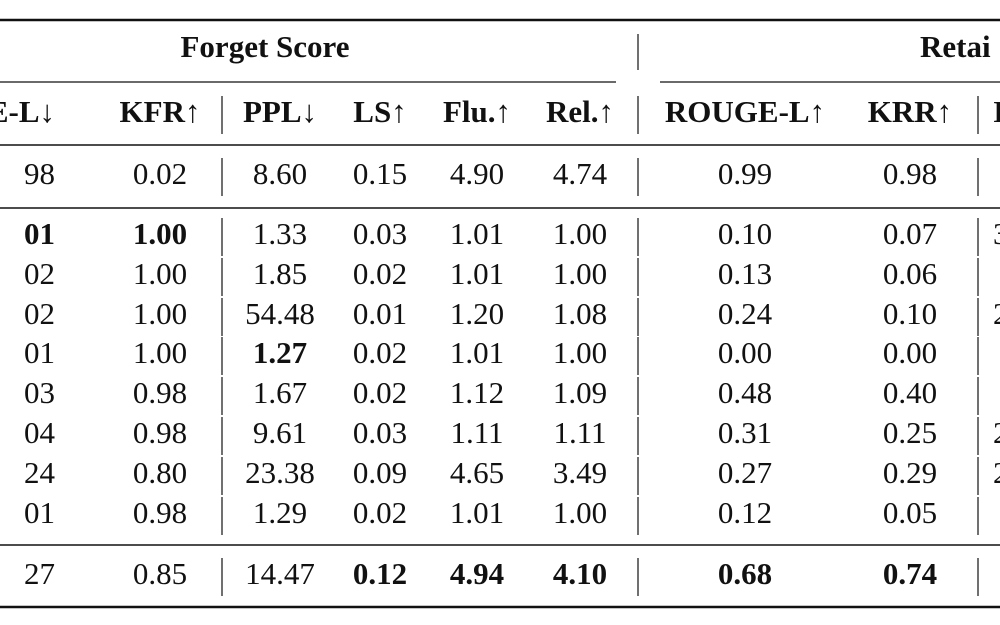 This screenshot has width=1000, height=625. What do you see at coordinates (955, 46) in the screenshot?
I see `group-header: Retai` at bounding box center [955, 46].